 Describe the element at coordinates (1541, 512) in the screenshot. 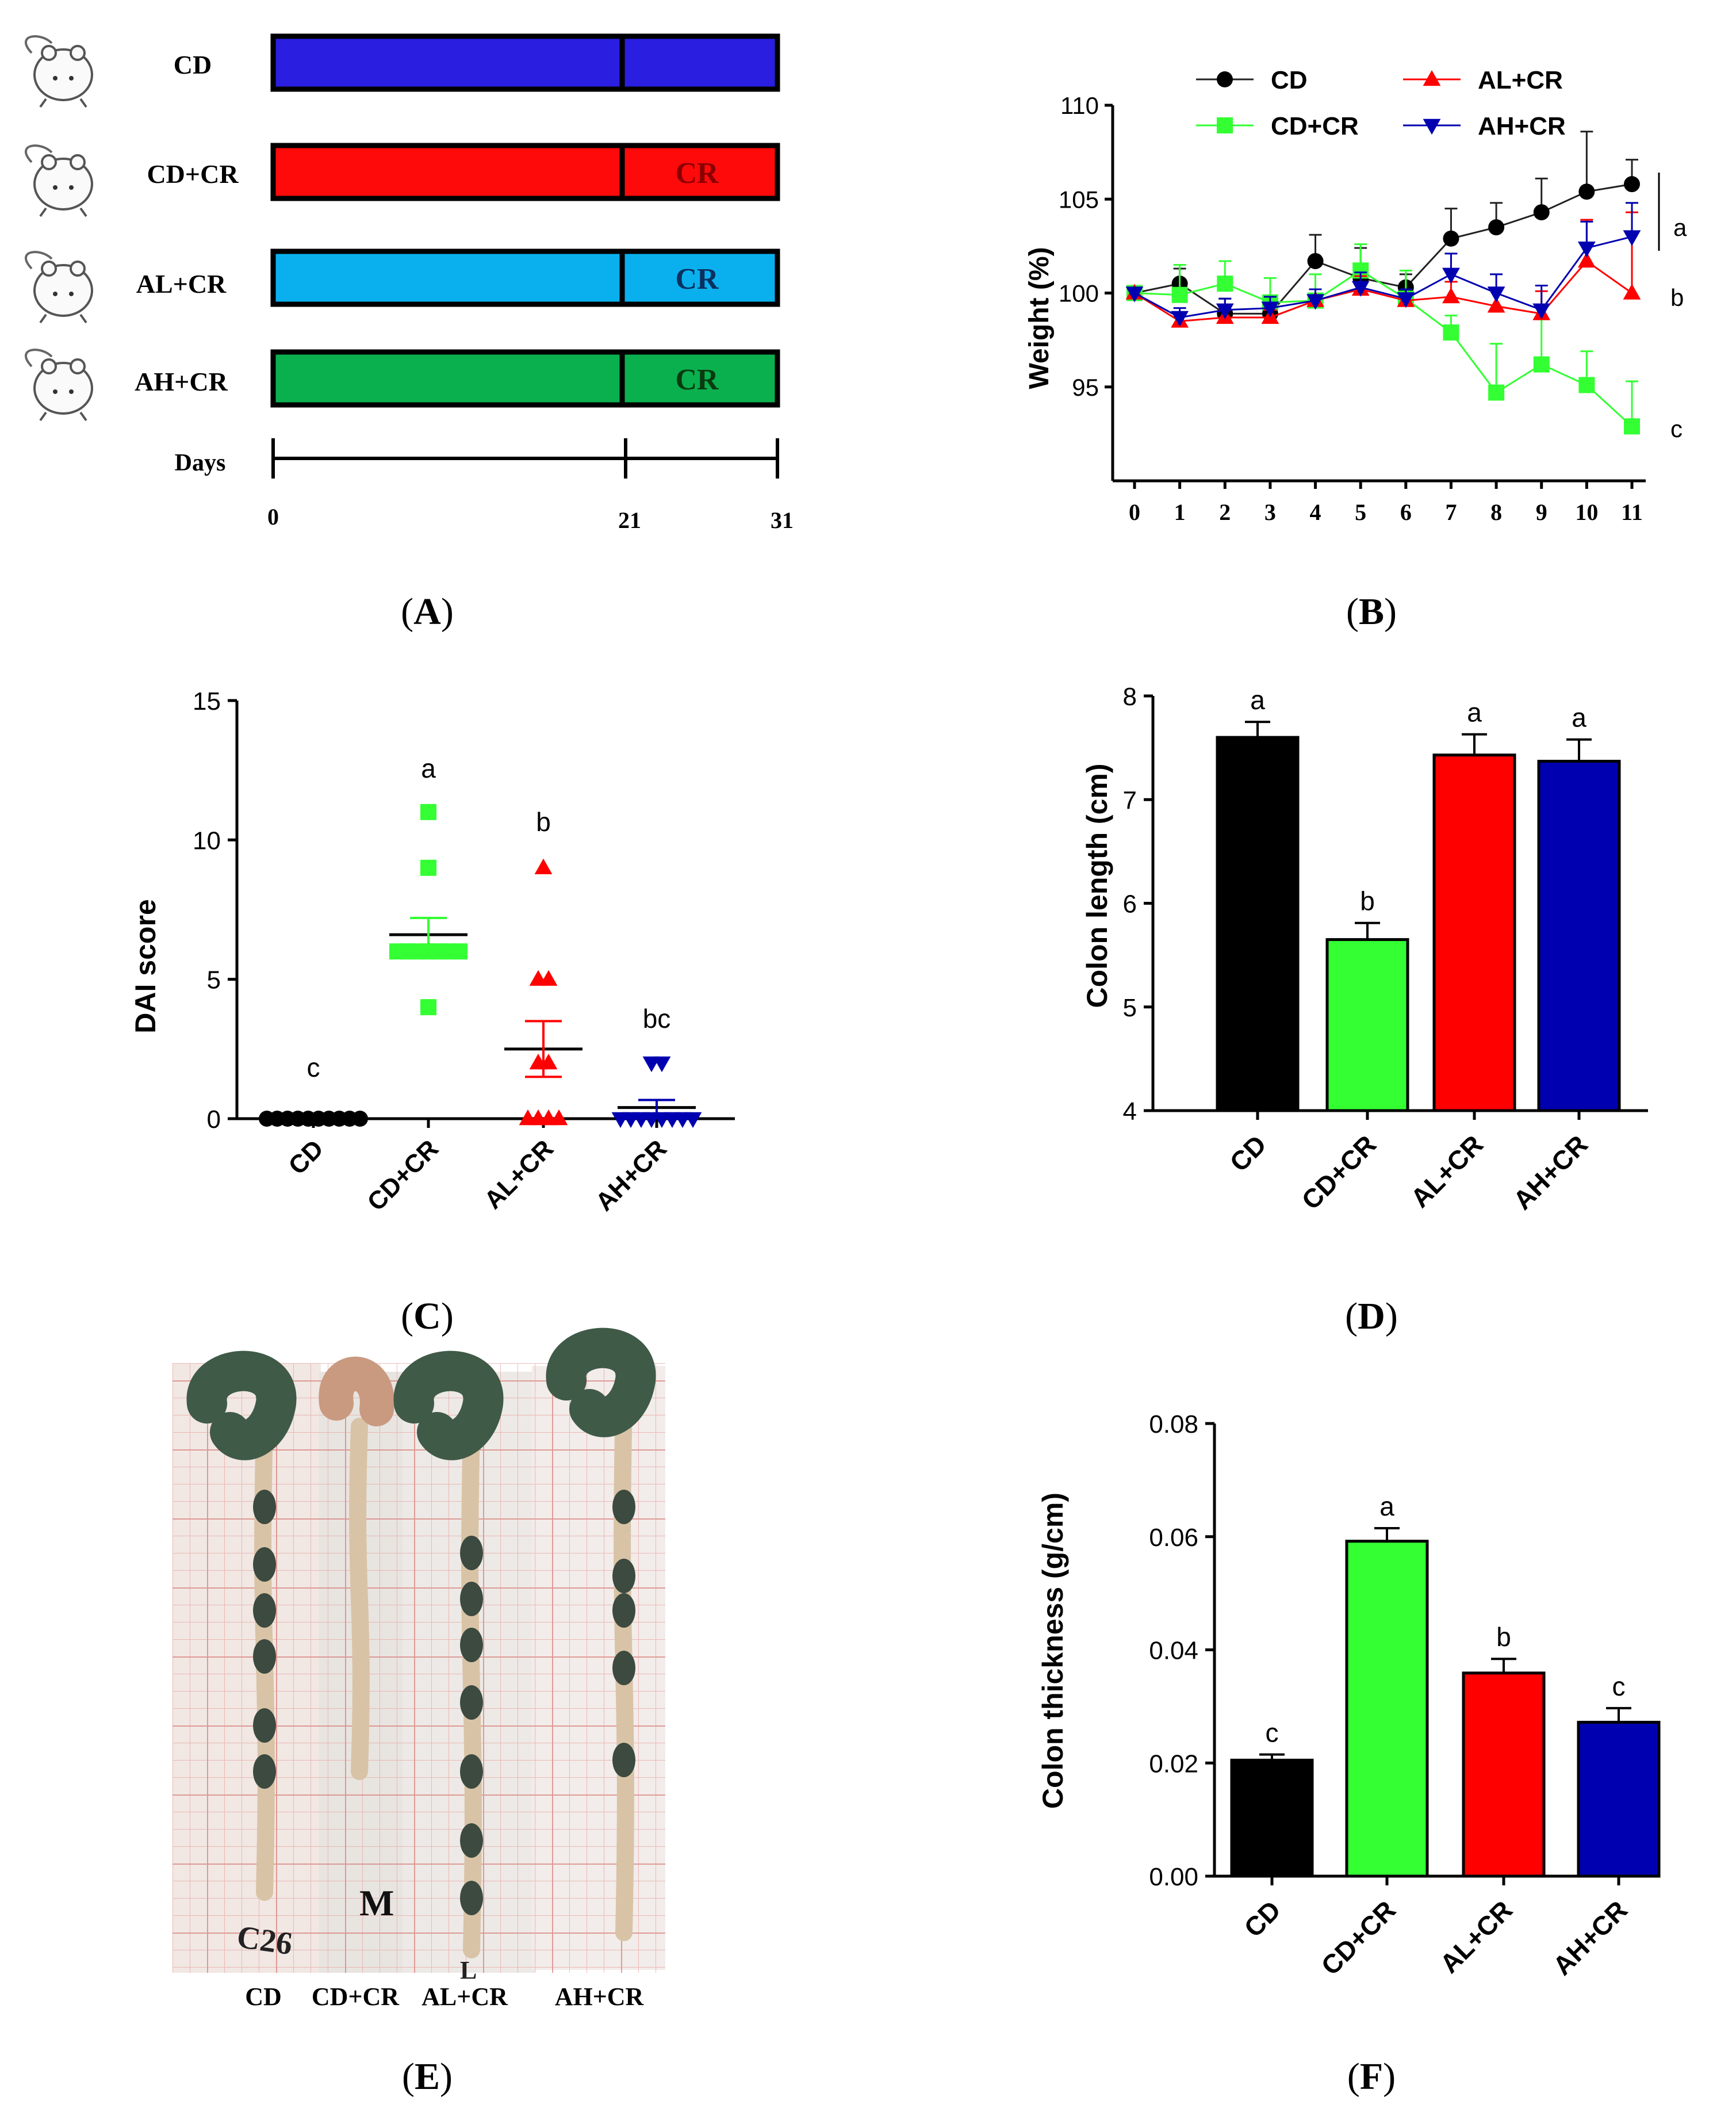

I see `x-tick-label: 9` at that location.